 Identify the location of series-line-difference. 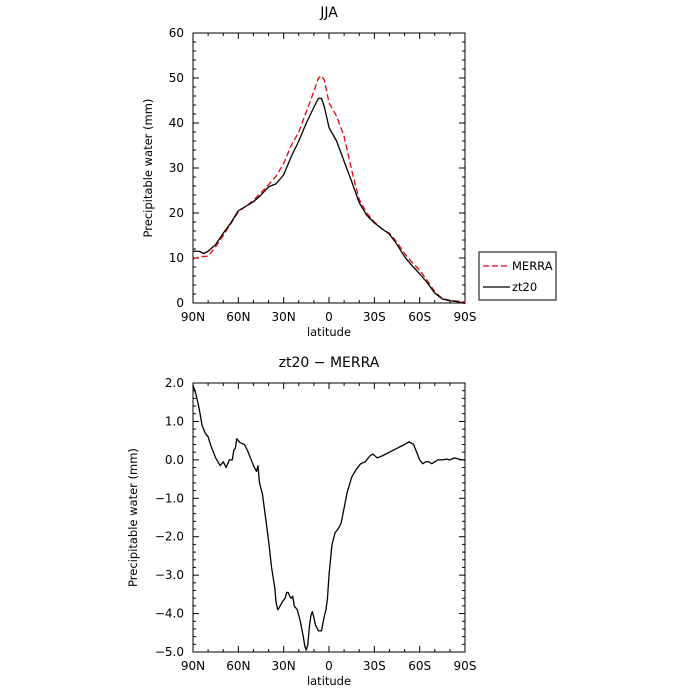
(328, 517).